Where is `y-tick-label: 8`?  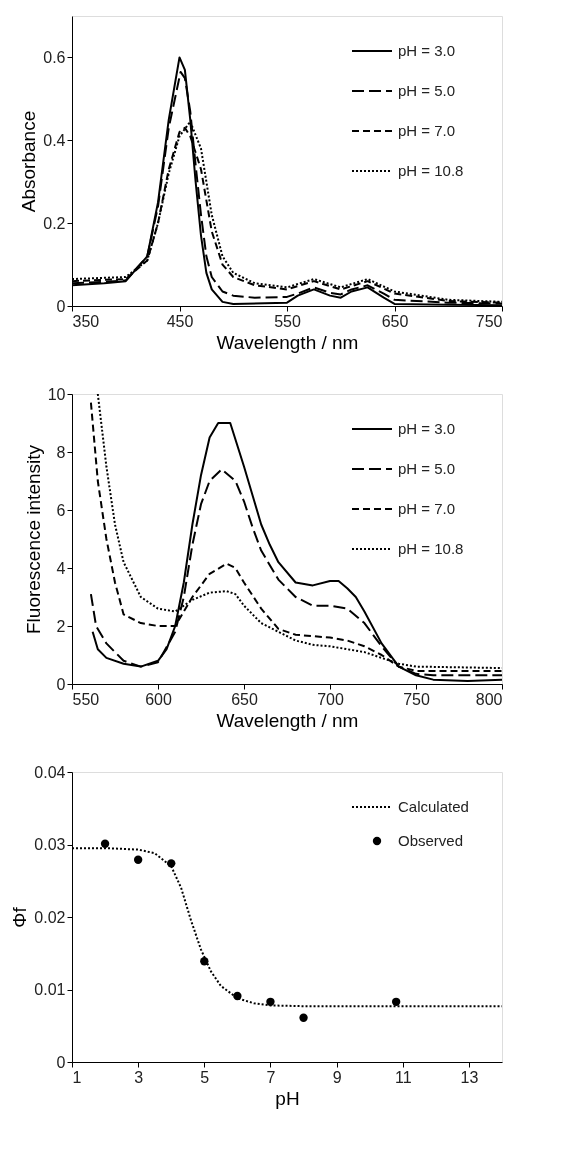 y-tick-label: 8 is located at coordinates (61, 452).